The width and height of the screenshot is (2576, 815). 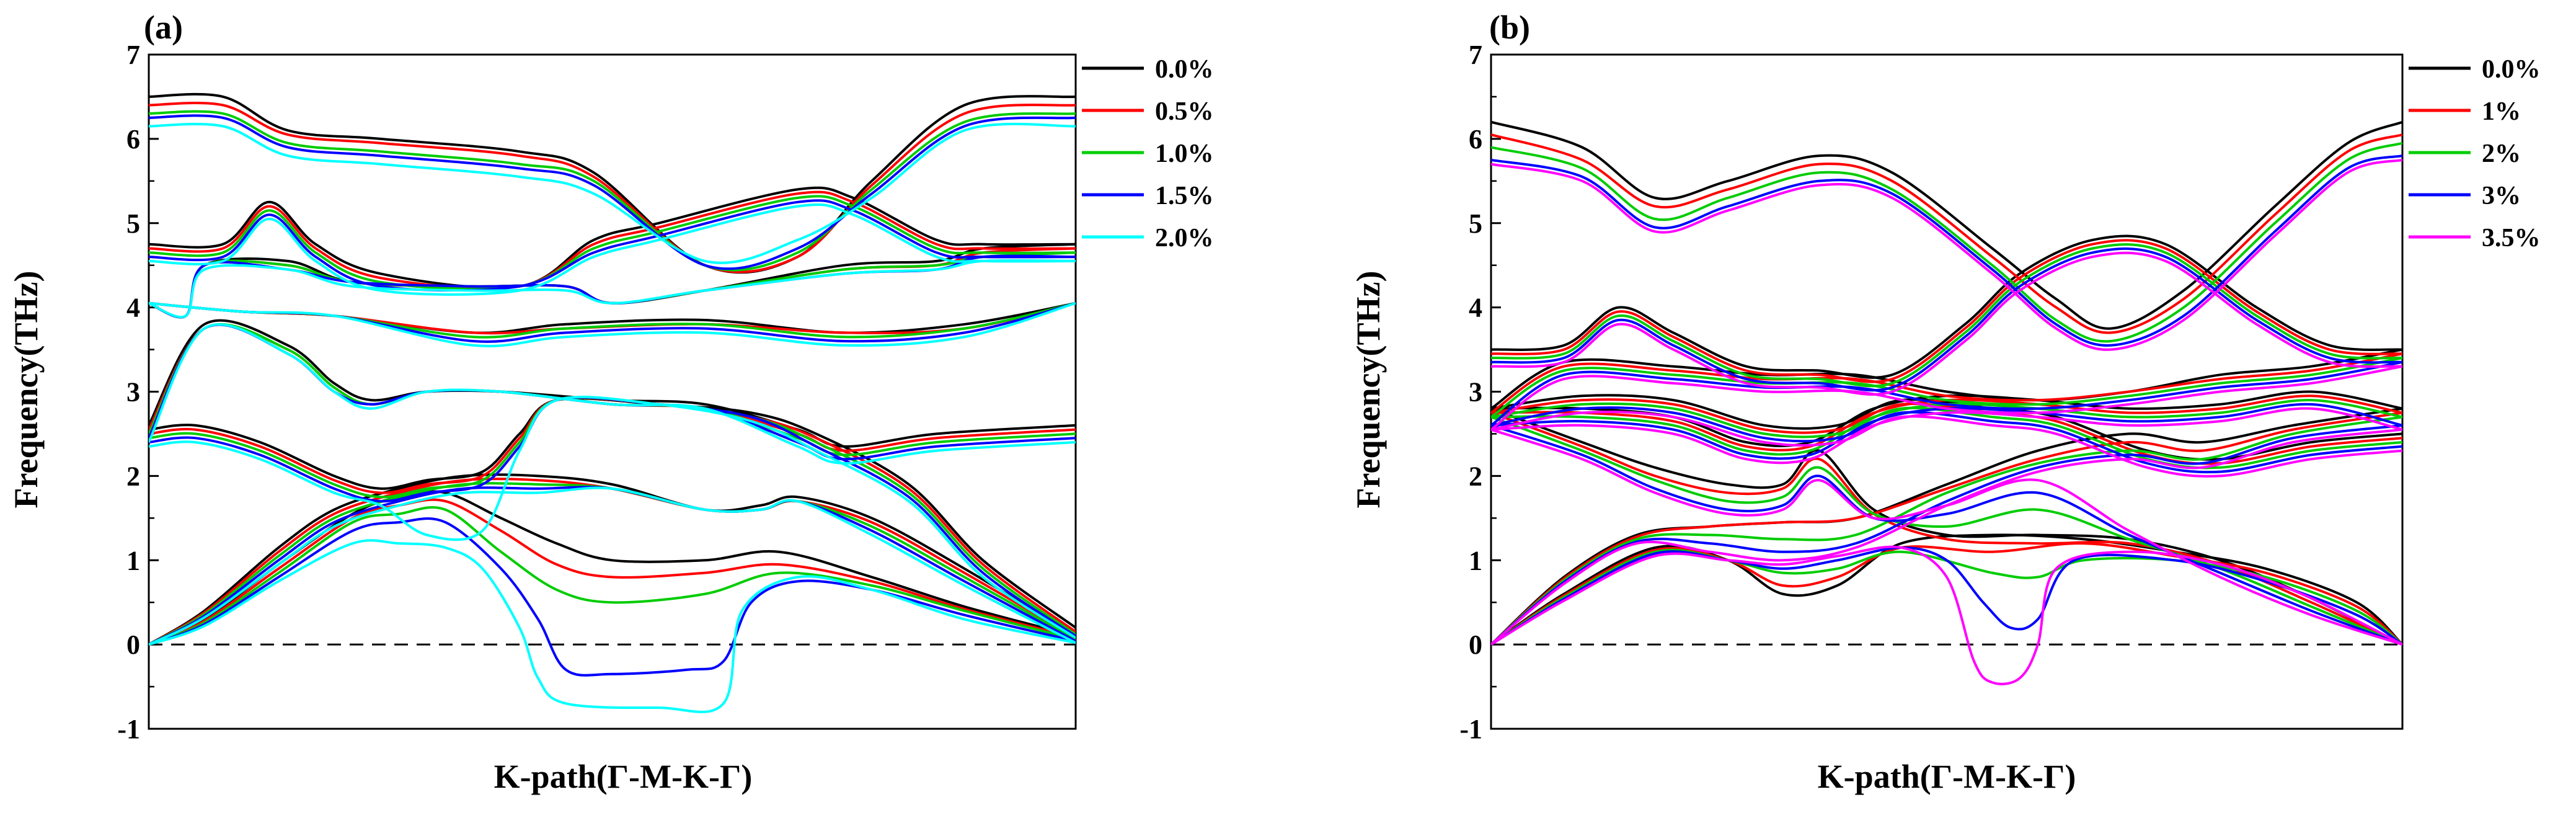 What do you see at coordinates (1476, 224) in the screenshot?
I see `panel-b-ytick-label: 5` at bounding box center [1476, 224].